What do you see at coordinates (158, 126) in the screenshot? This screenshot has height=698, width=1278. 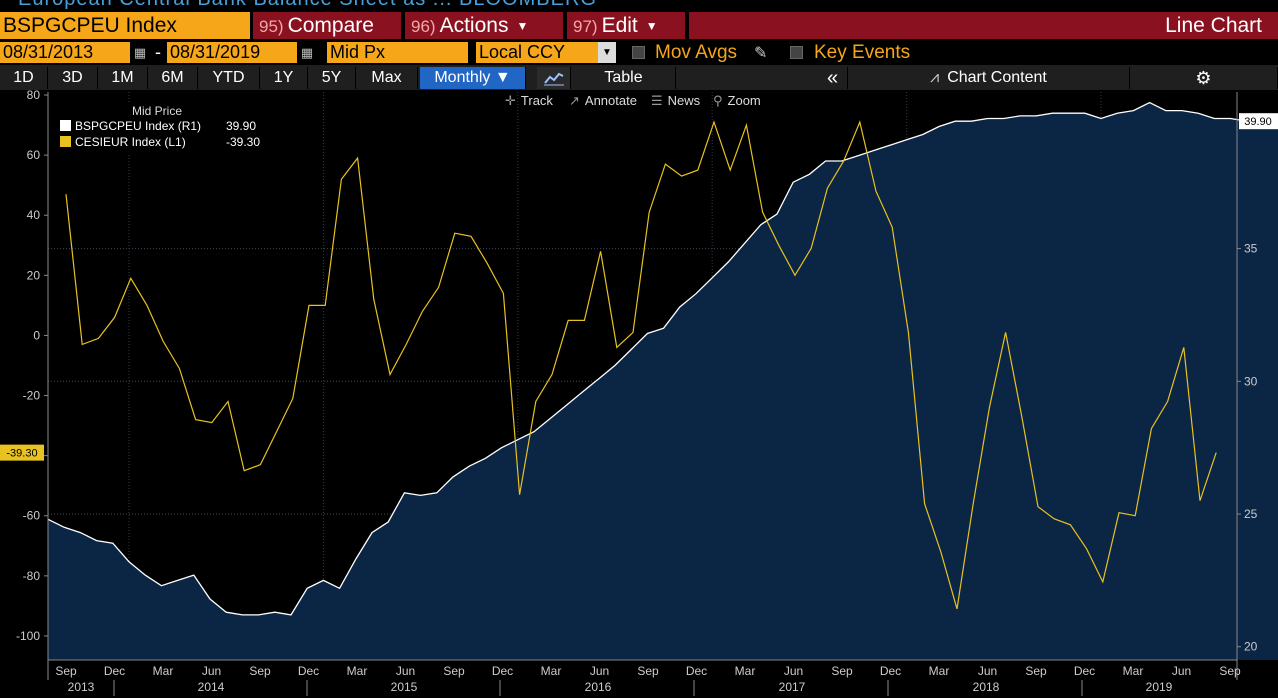 I see `legend-item-bspgcpeu: BSPGCPEU Index (R1) 39.90` at bounding box center [158, 126].